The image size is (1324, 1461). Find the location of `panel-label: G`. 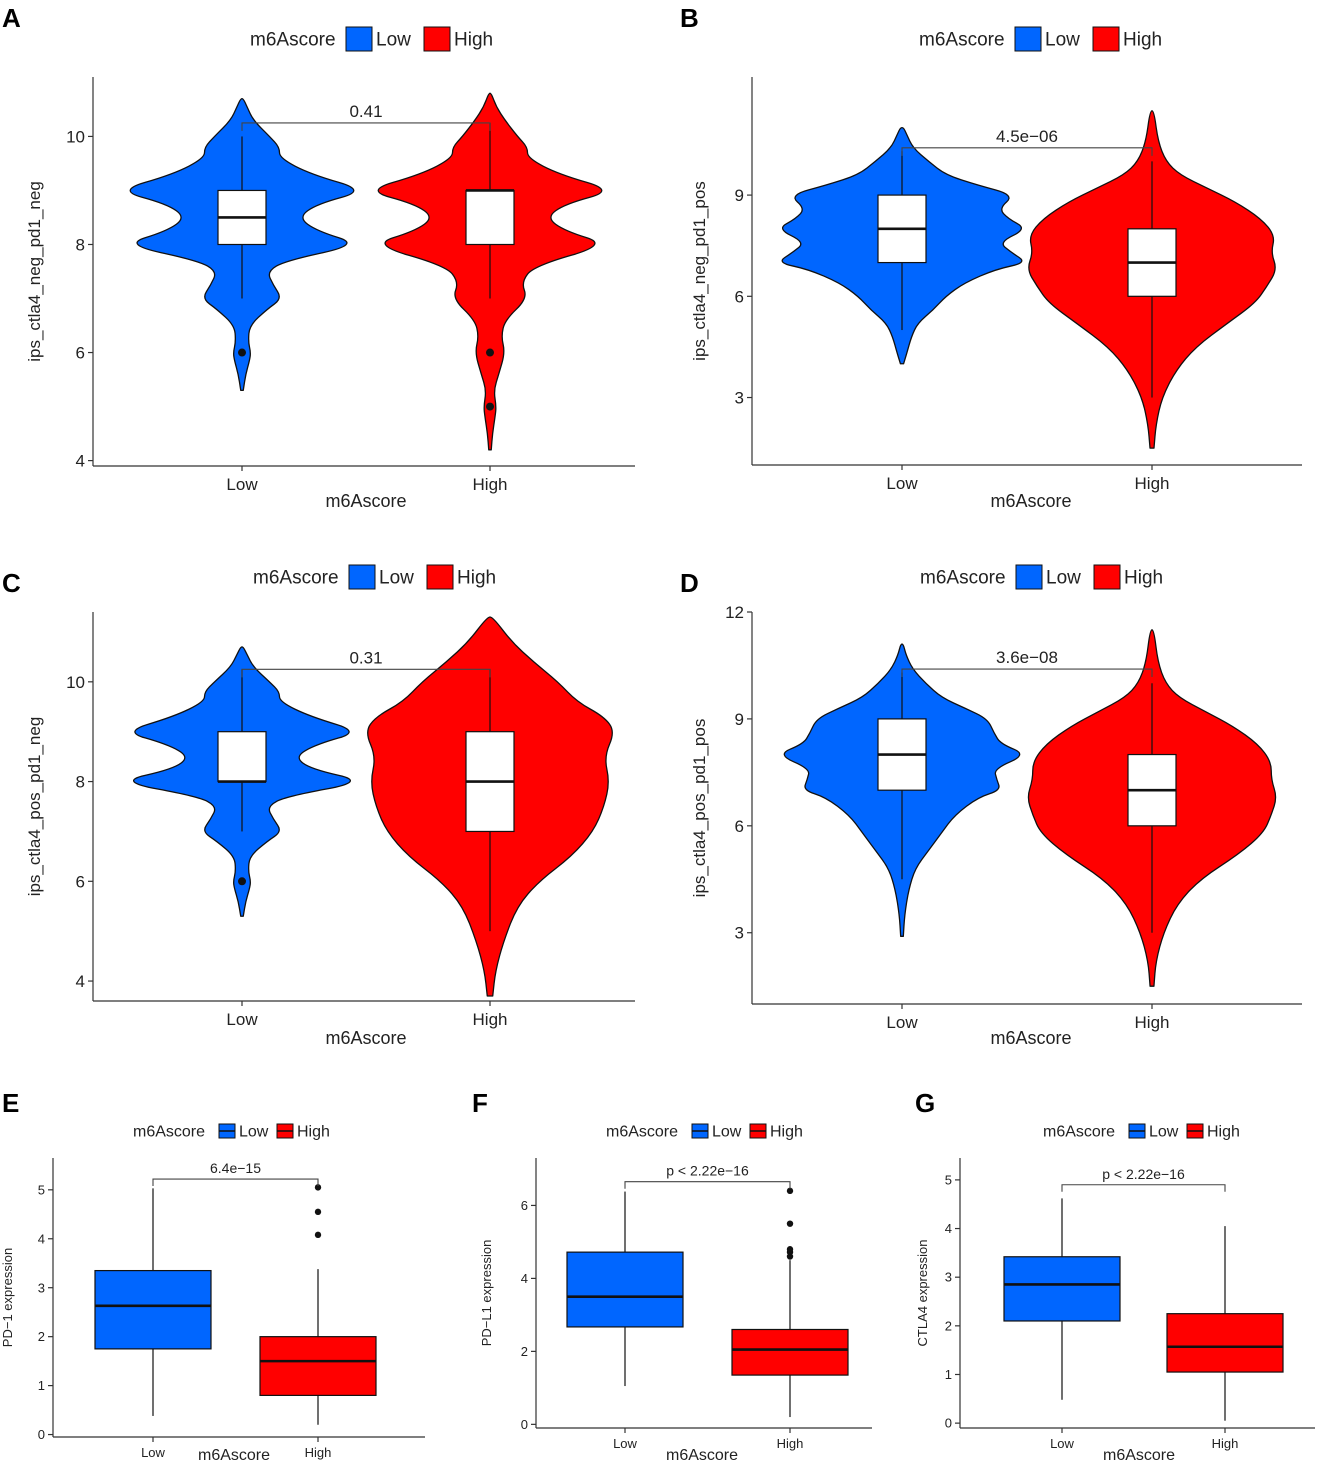

panel-label: G is located at coordinates (925, 1103).